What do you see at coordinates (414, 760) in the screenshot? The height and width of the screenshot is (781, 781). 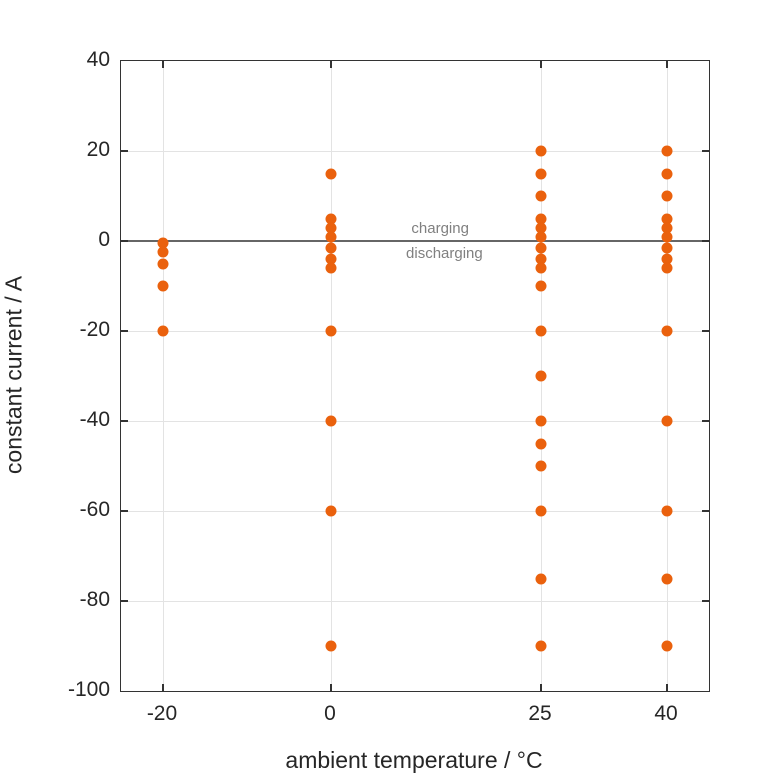 I see `x-axis-label: ambient temperature / °C` at bounding box center [414, 760].